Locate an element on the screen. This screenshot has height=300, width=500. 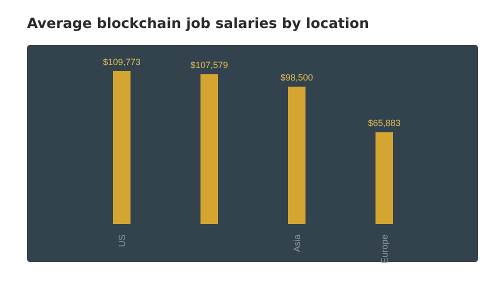
data-label: $98,500 is located at coordinates (297, 77).